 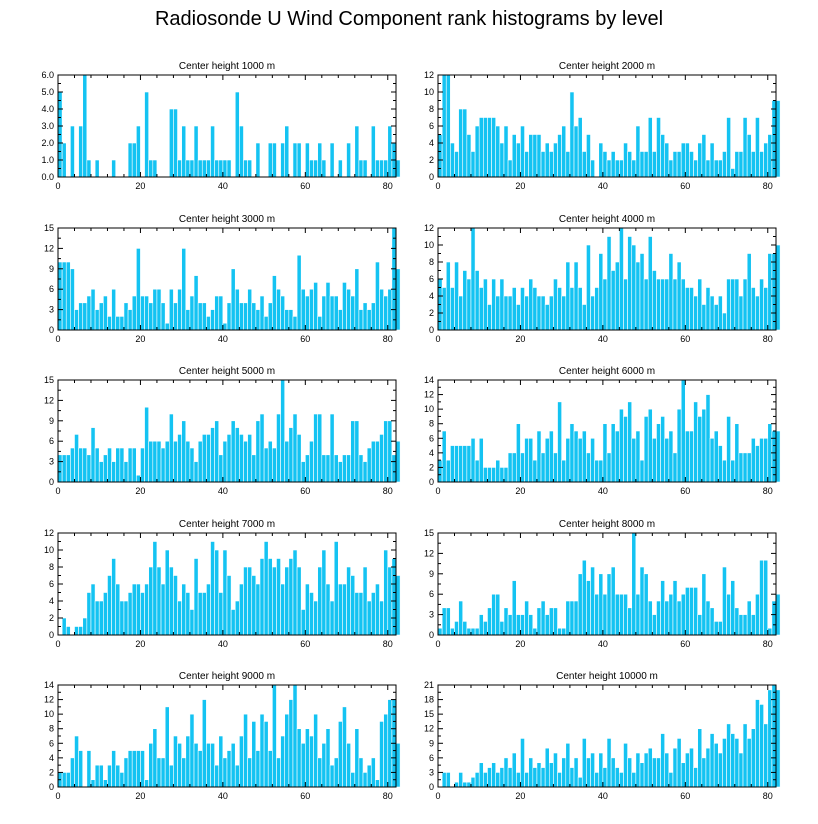 I want to click on x-tick-label: 60, so click(x=305, y=644).